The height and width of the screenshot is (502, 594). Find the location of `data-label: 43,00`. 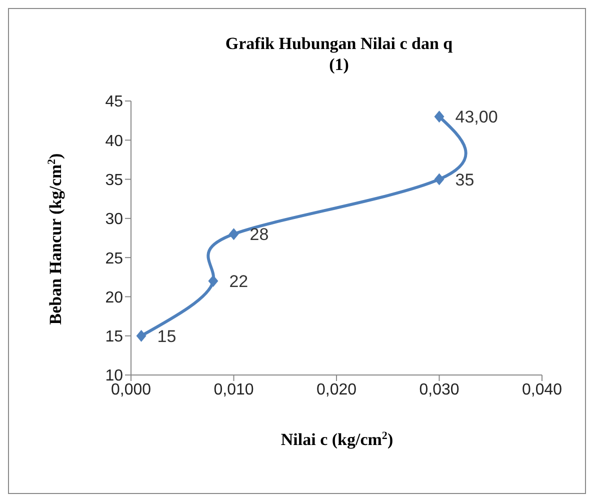

data-label: 43,00 is located at coordinates (476, 117).